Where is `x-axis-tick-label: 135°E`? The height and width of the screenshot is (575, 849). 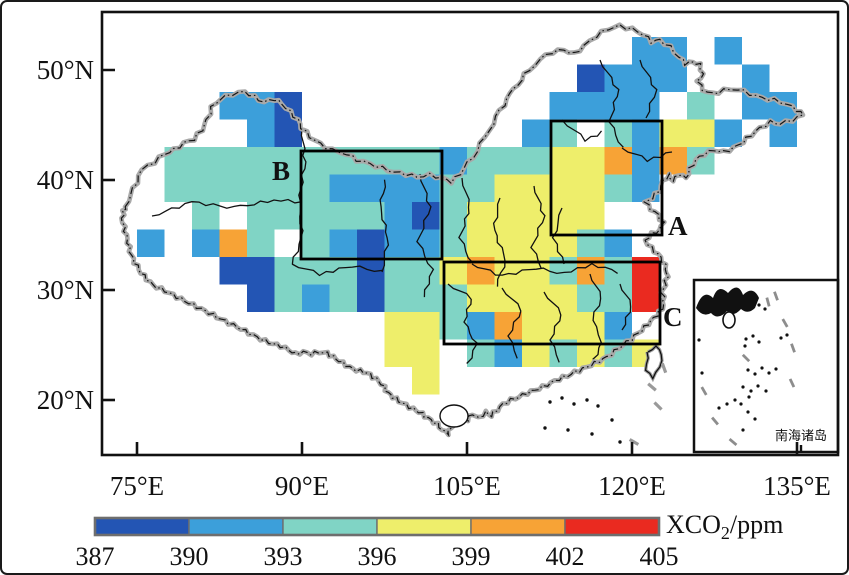
x-axis-tick-label: 135°E is located at coordinates (797, 486).